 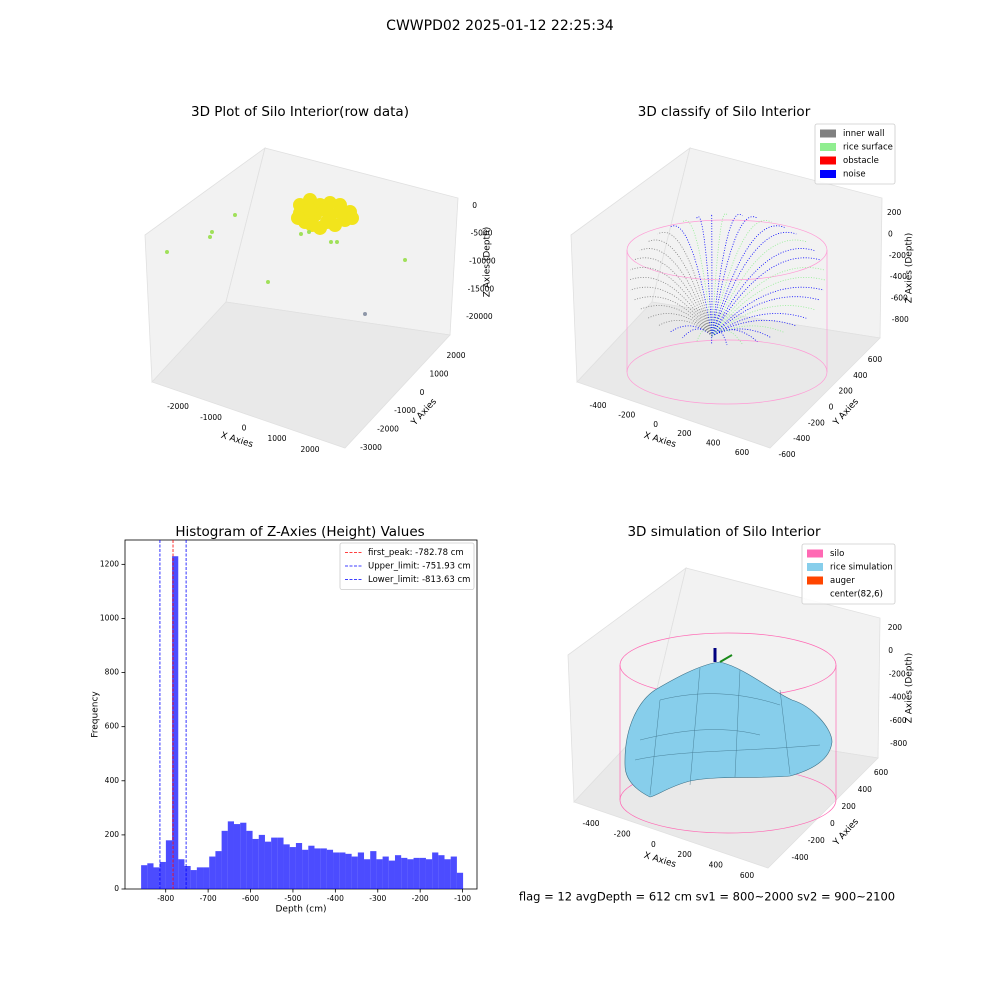 I want to click on x-tick-label: 2000, so click(x=309, y=449).